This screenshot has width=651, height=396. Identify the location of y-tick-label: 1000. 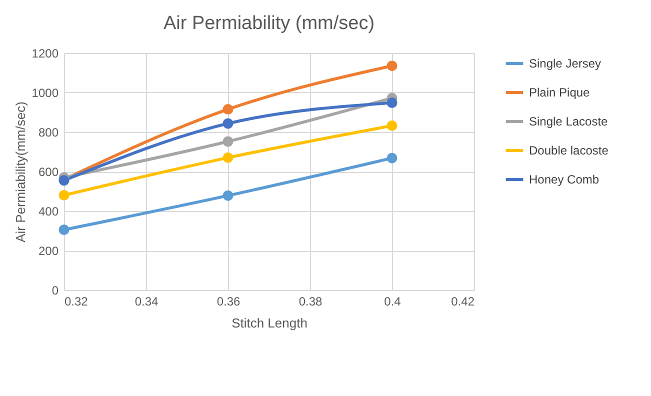
(45, 93).